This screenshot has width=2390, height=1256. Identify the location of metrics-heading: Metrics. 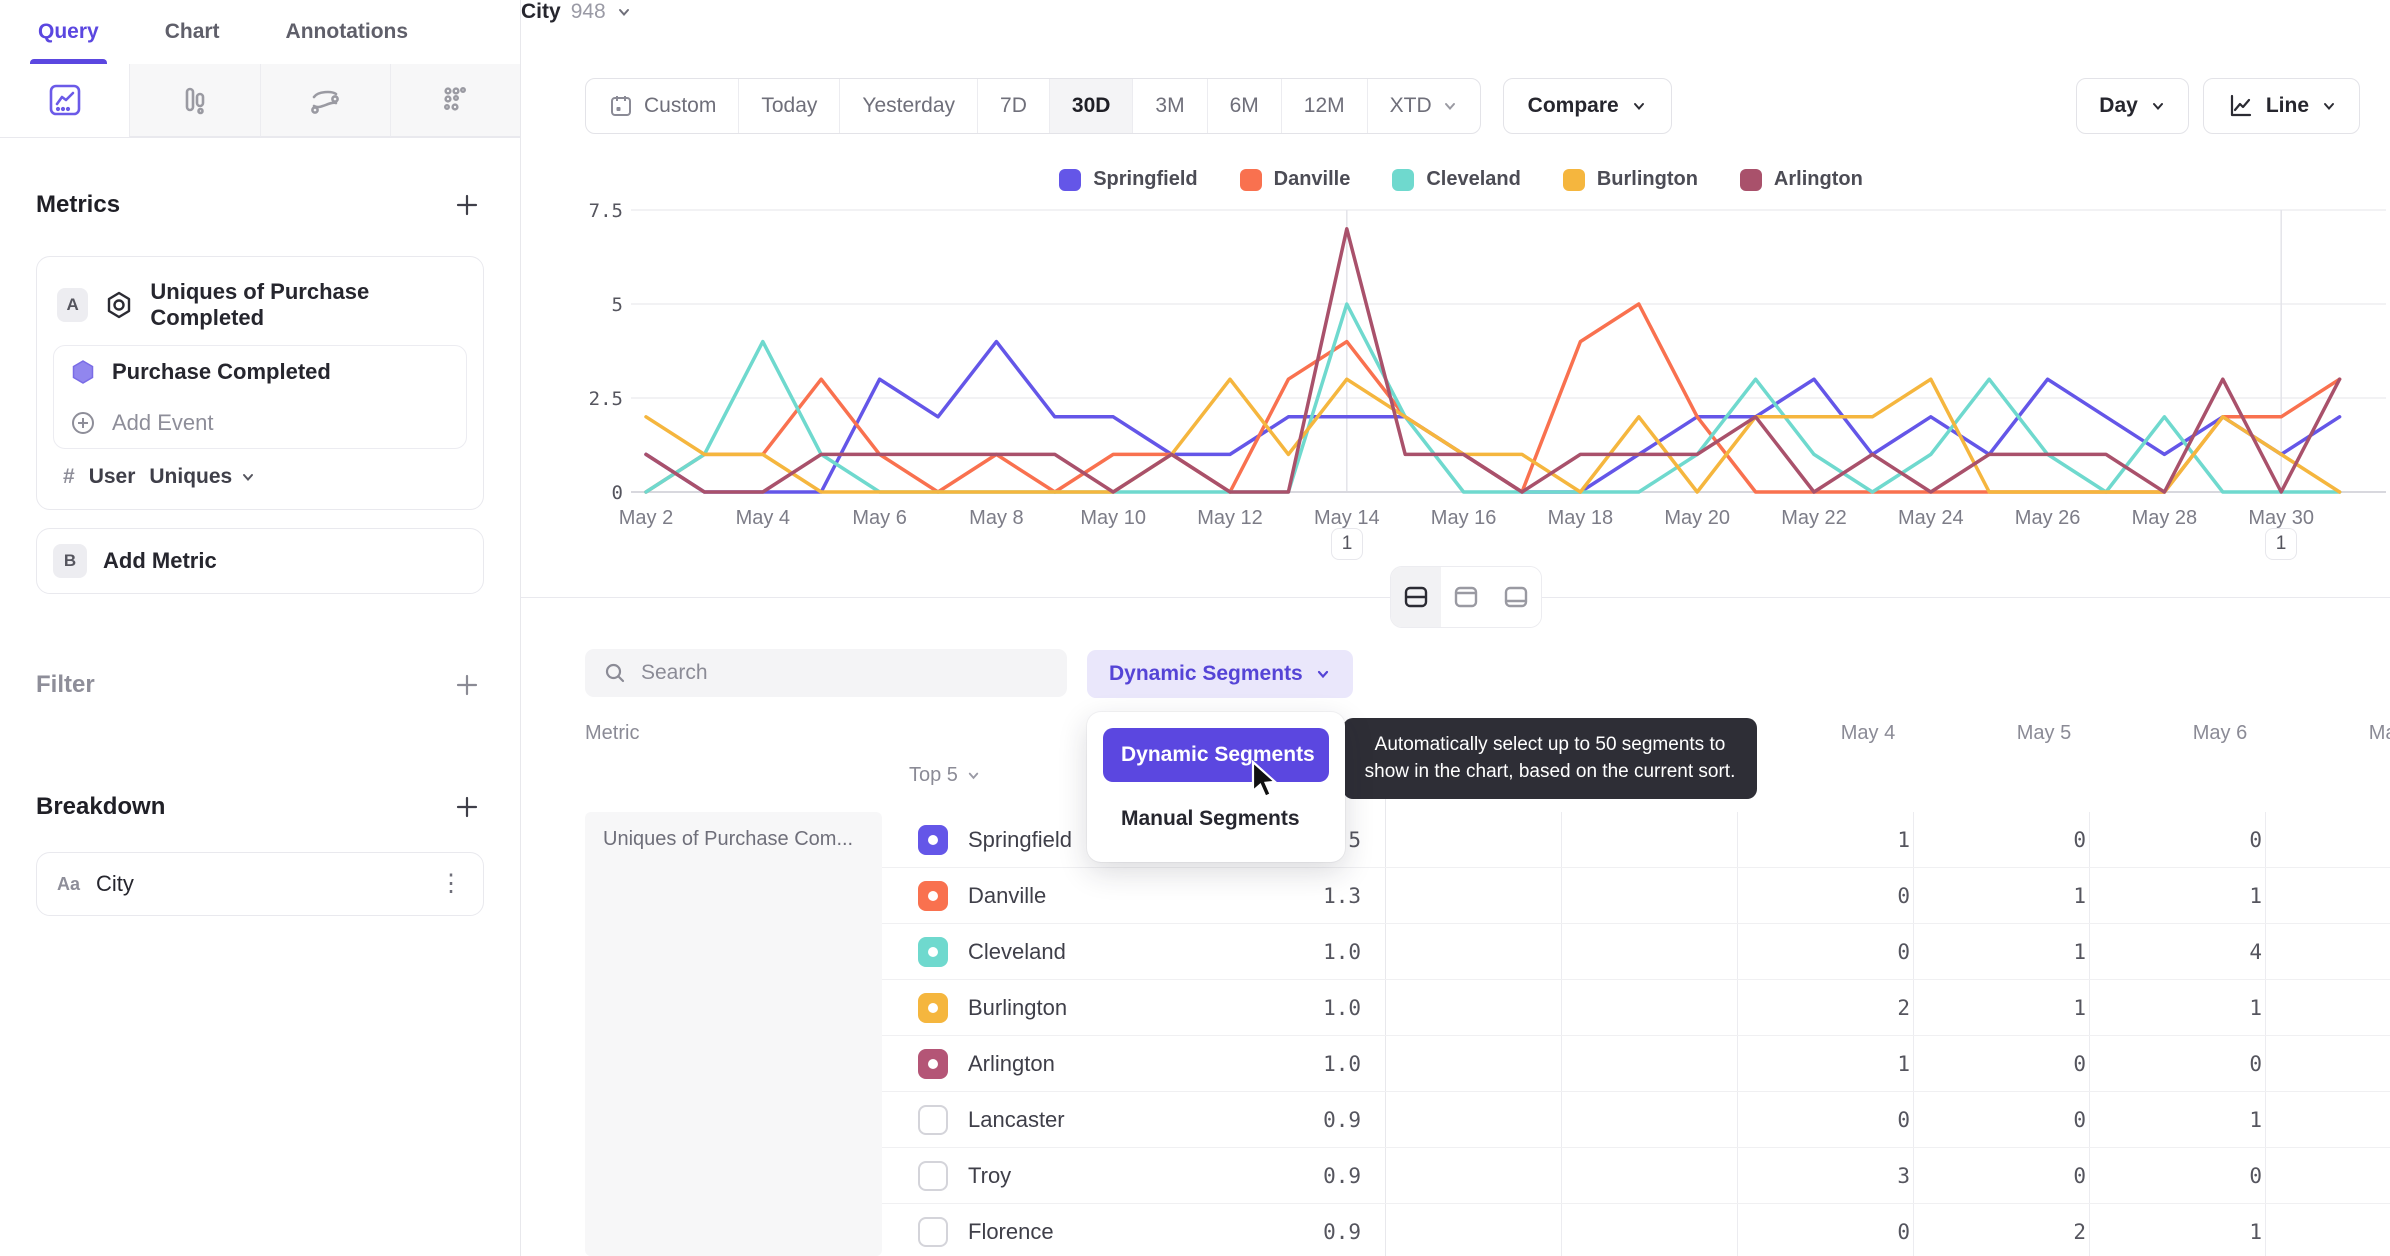
(78, 204).